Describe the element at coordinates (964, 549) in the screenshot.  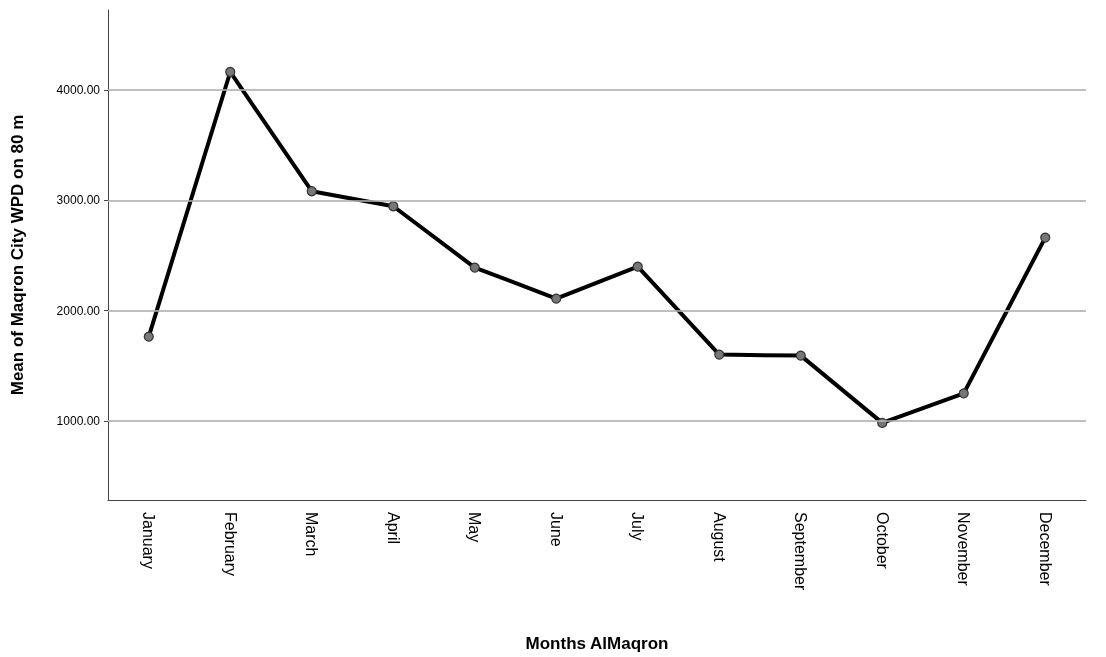
I see `x-tick-label: November` at that location.